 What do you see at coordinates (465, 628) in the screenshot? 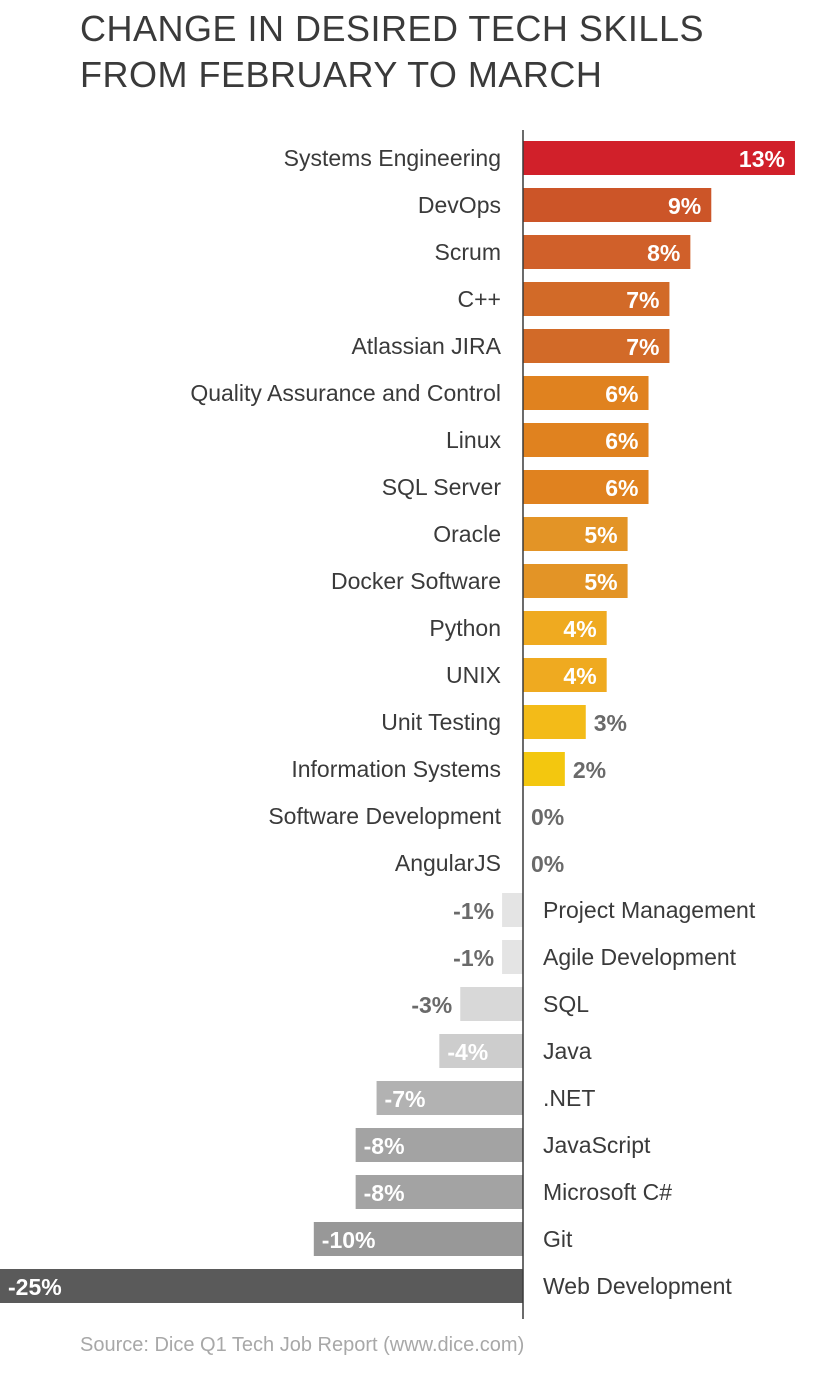
I see `category-label: Python` at bounding box center [465, 628].